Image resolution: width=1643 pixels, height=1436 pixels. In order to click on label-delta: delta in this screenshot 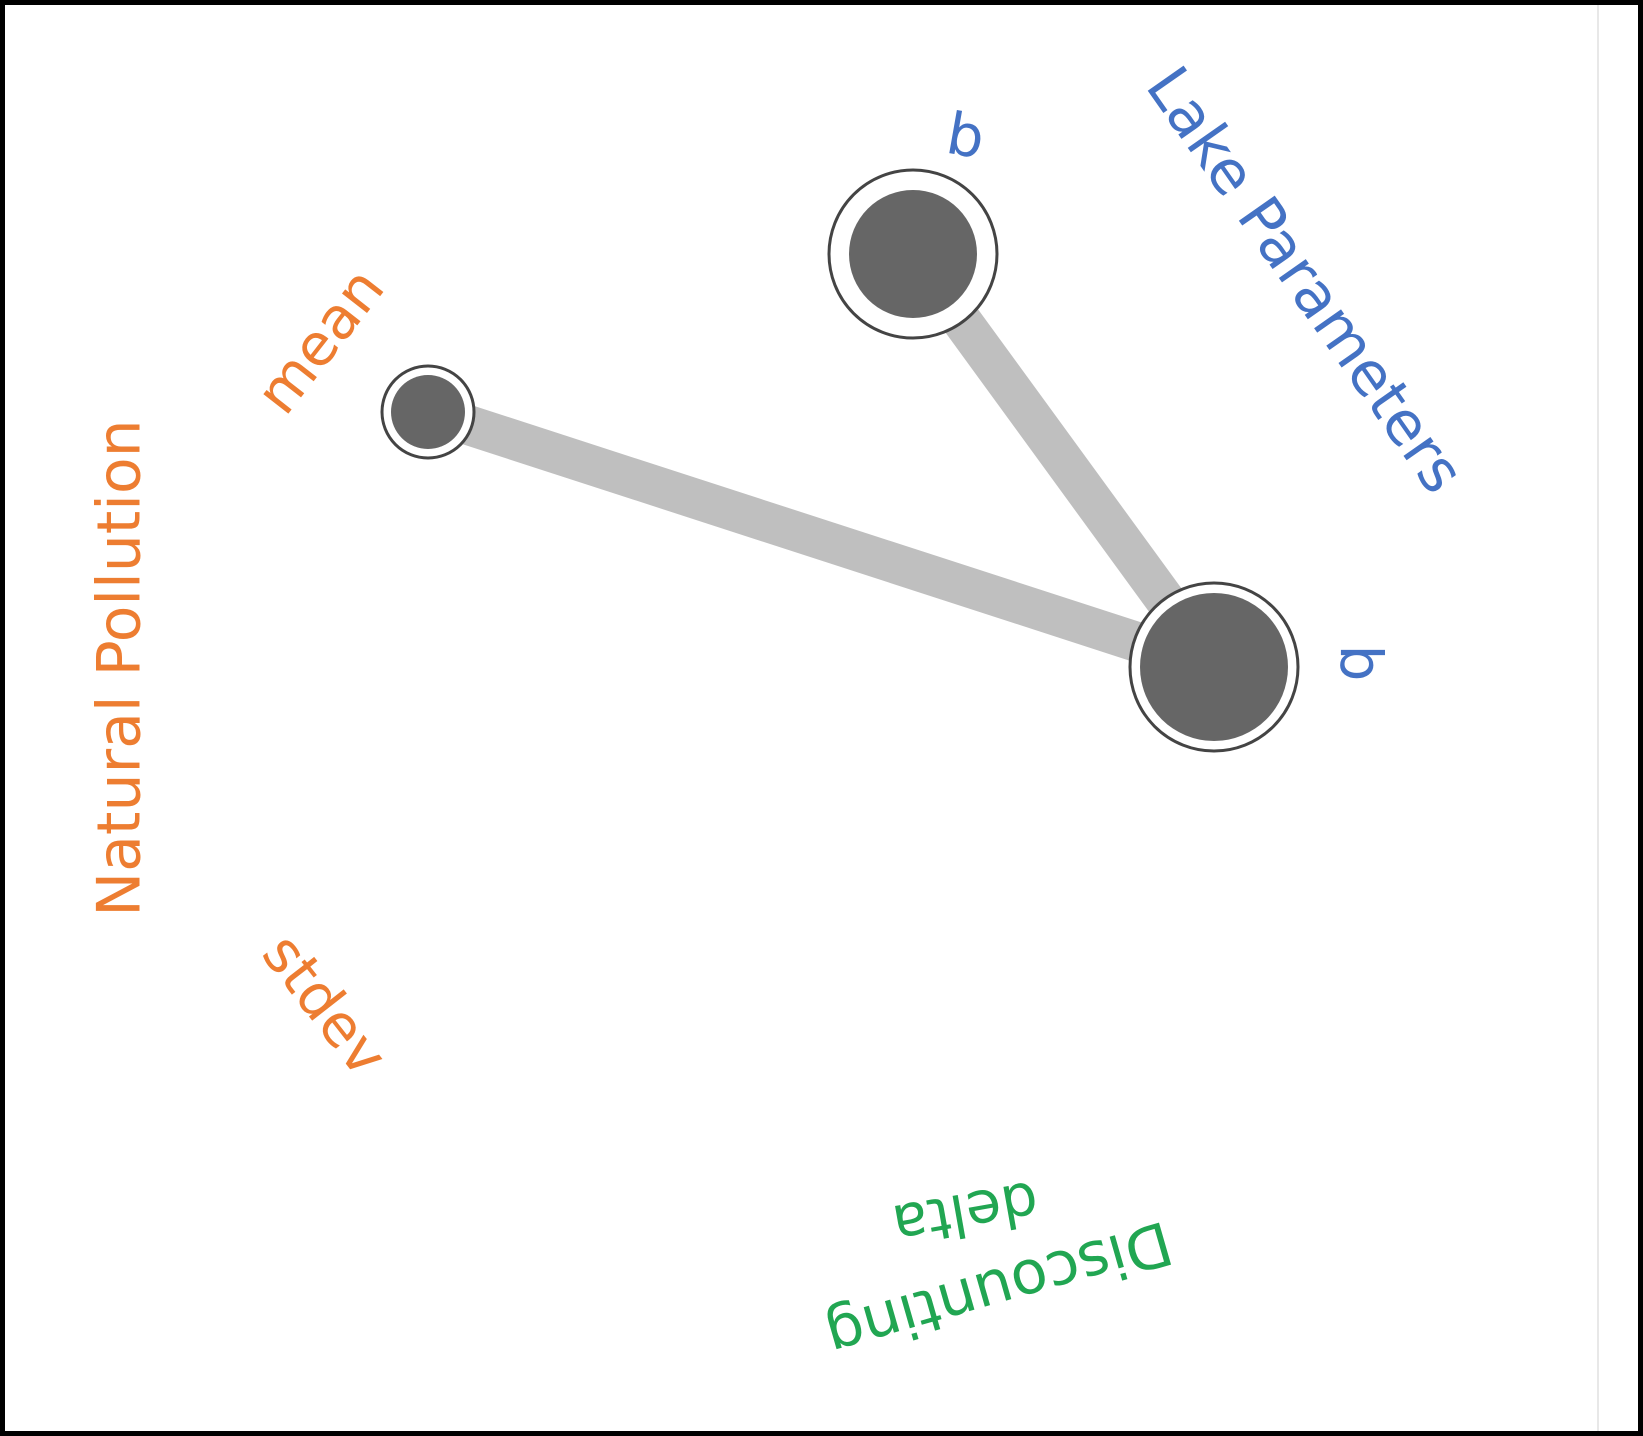, I will do `click(965, 1214)`.